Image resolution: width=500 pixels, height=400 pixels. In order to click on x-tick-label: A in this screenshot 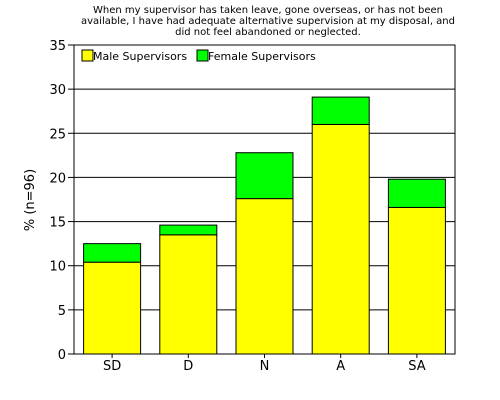, I will do `click(340, 366)`.